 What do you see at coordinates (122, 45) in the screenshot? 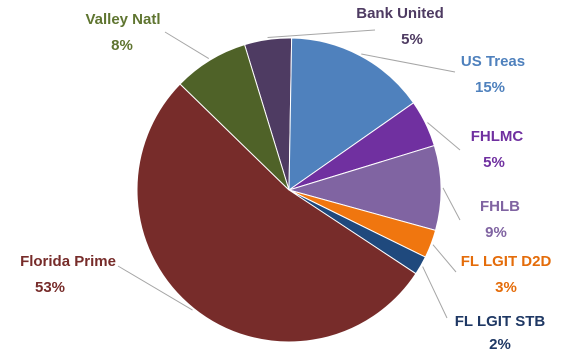
I see `slice-value-valley-natl: 8%` at bounding box center [122, 45].